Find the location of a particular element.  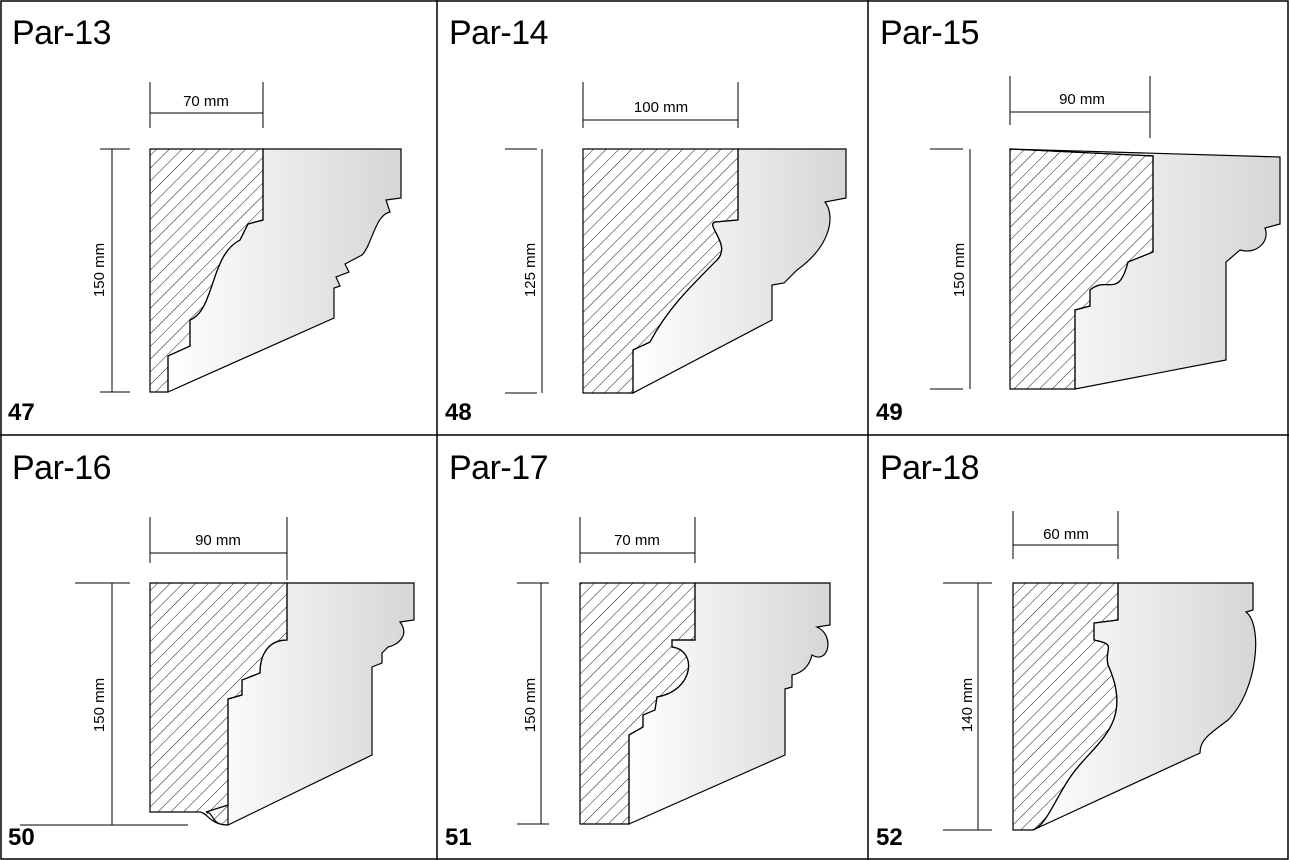

profile-number: 49 is located at coordinates (889, 412).